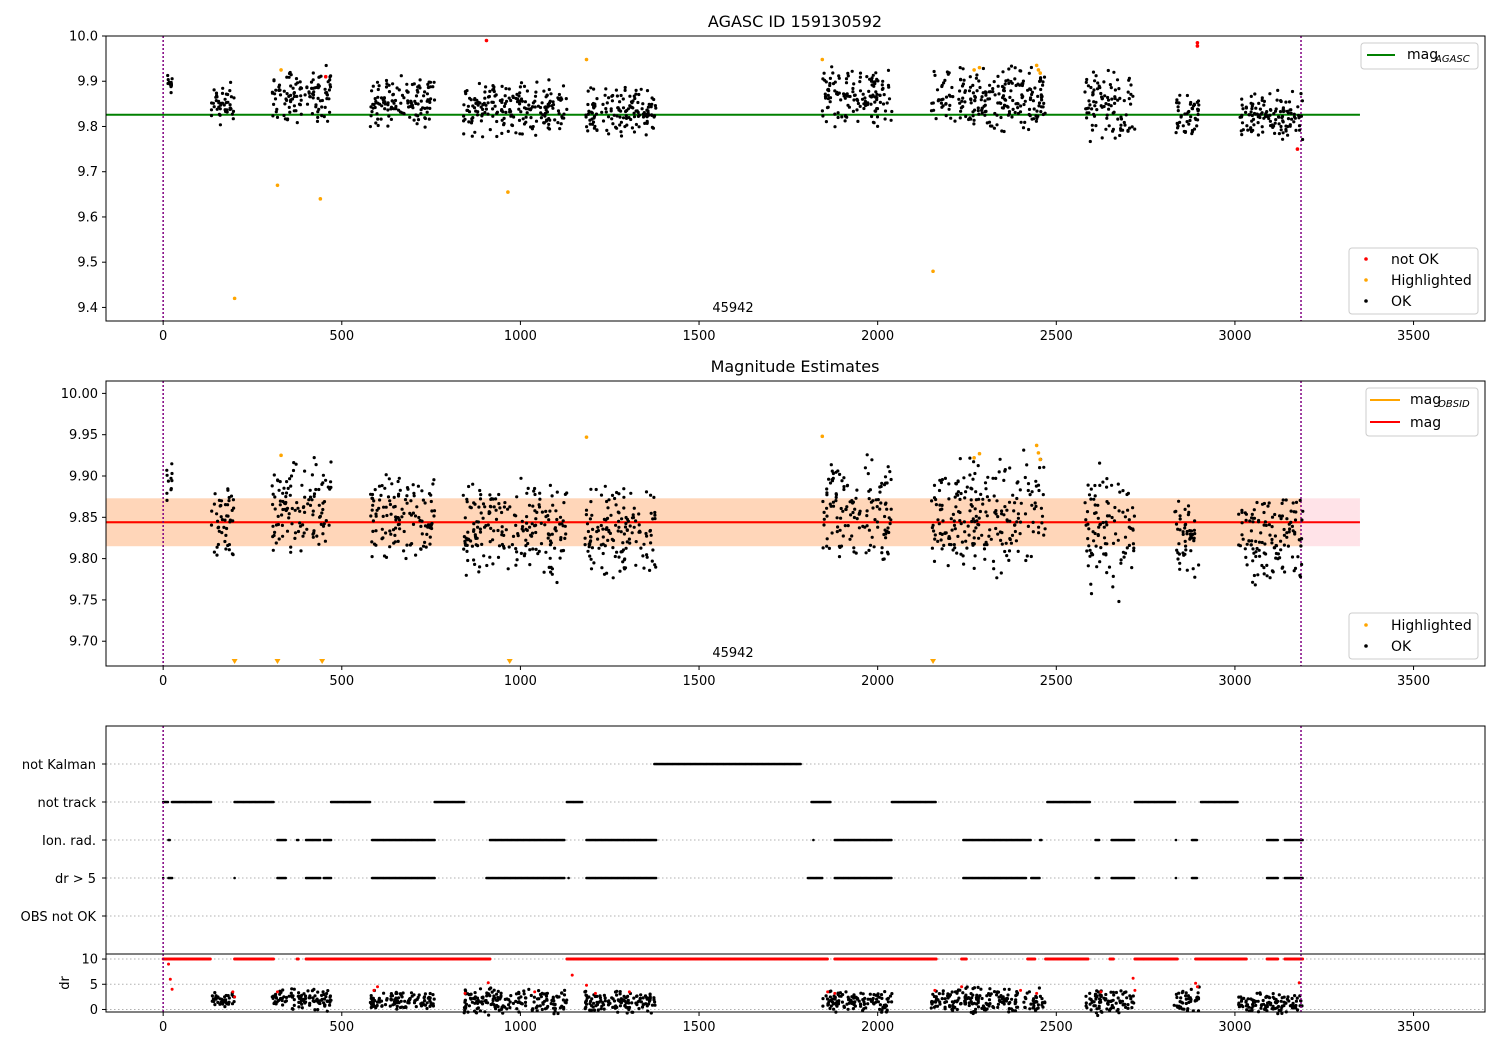 This screenshot has height=1050, width=1500. I want to click on x-tick-label: 2500, so click(1056, 336).